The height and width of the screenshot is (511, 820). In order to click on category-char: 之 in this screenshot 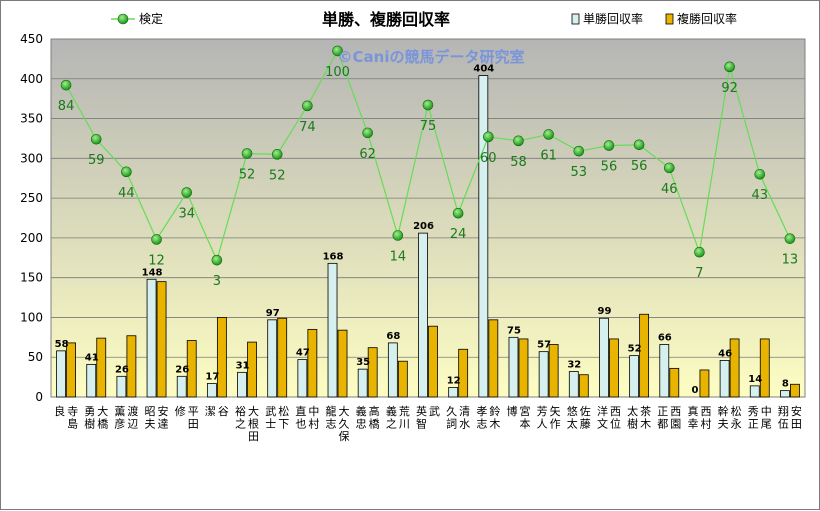, I will do `click(240, 424)`.